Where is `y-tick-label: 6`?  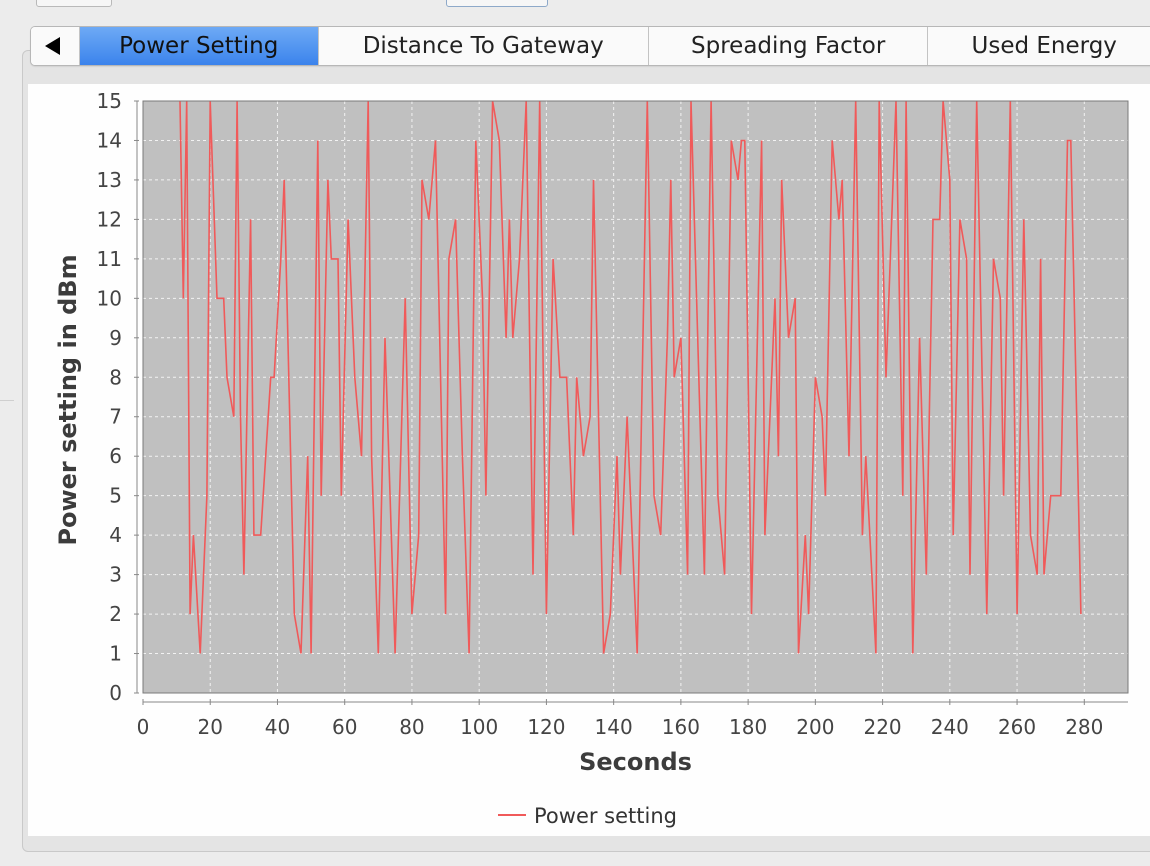 y-tick-label: 6 is located at coordinates (115, 456).